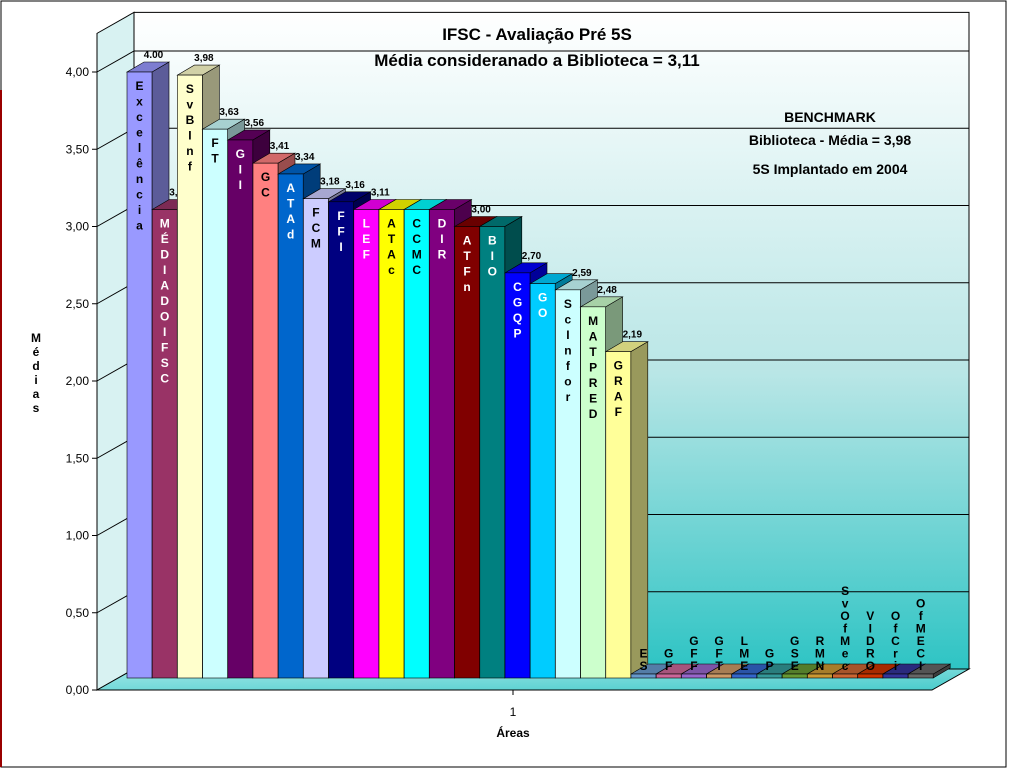  I want to click on y-tick-label: 0,50, so click(78, 613).